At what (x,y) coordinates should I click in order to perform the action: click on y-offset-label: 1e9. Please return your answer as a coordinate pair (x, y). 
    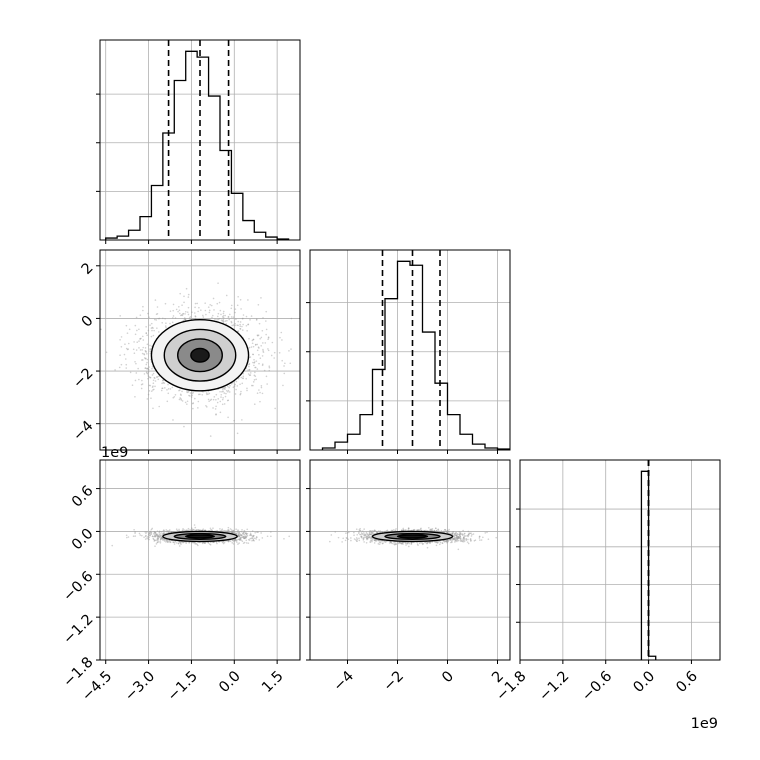
    Looking at the image, I should click on (114, 453).